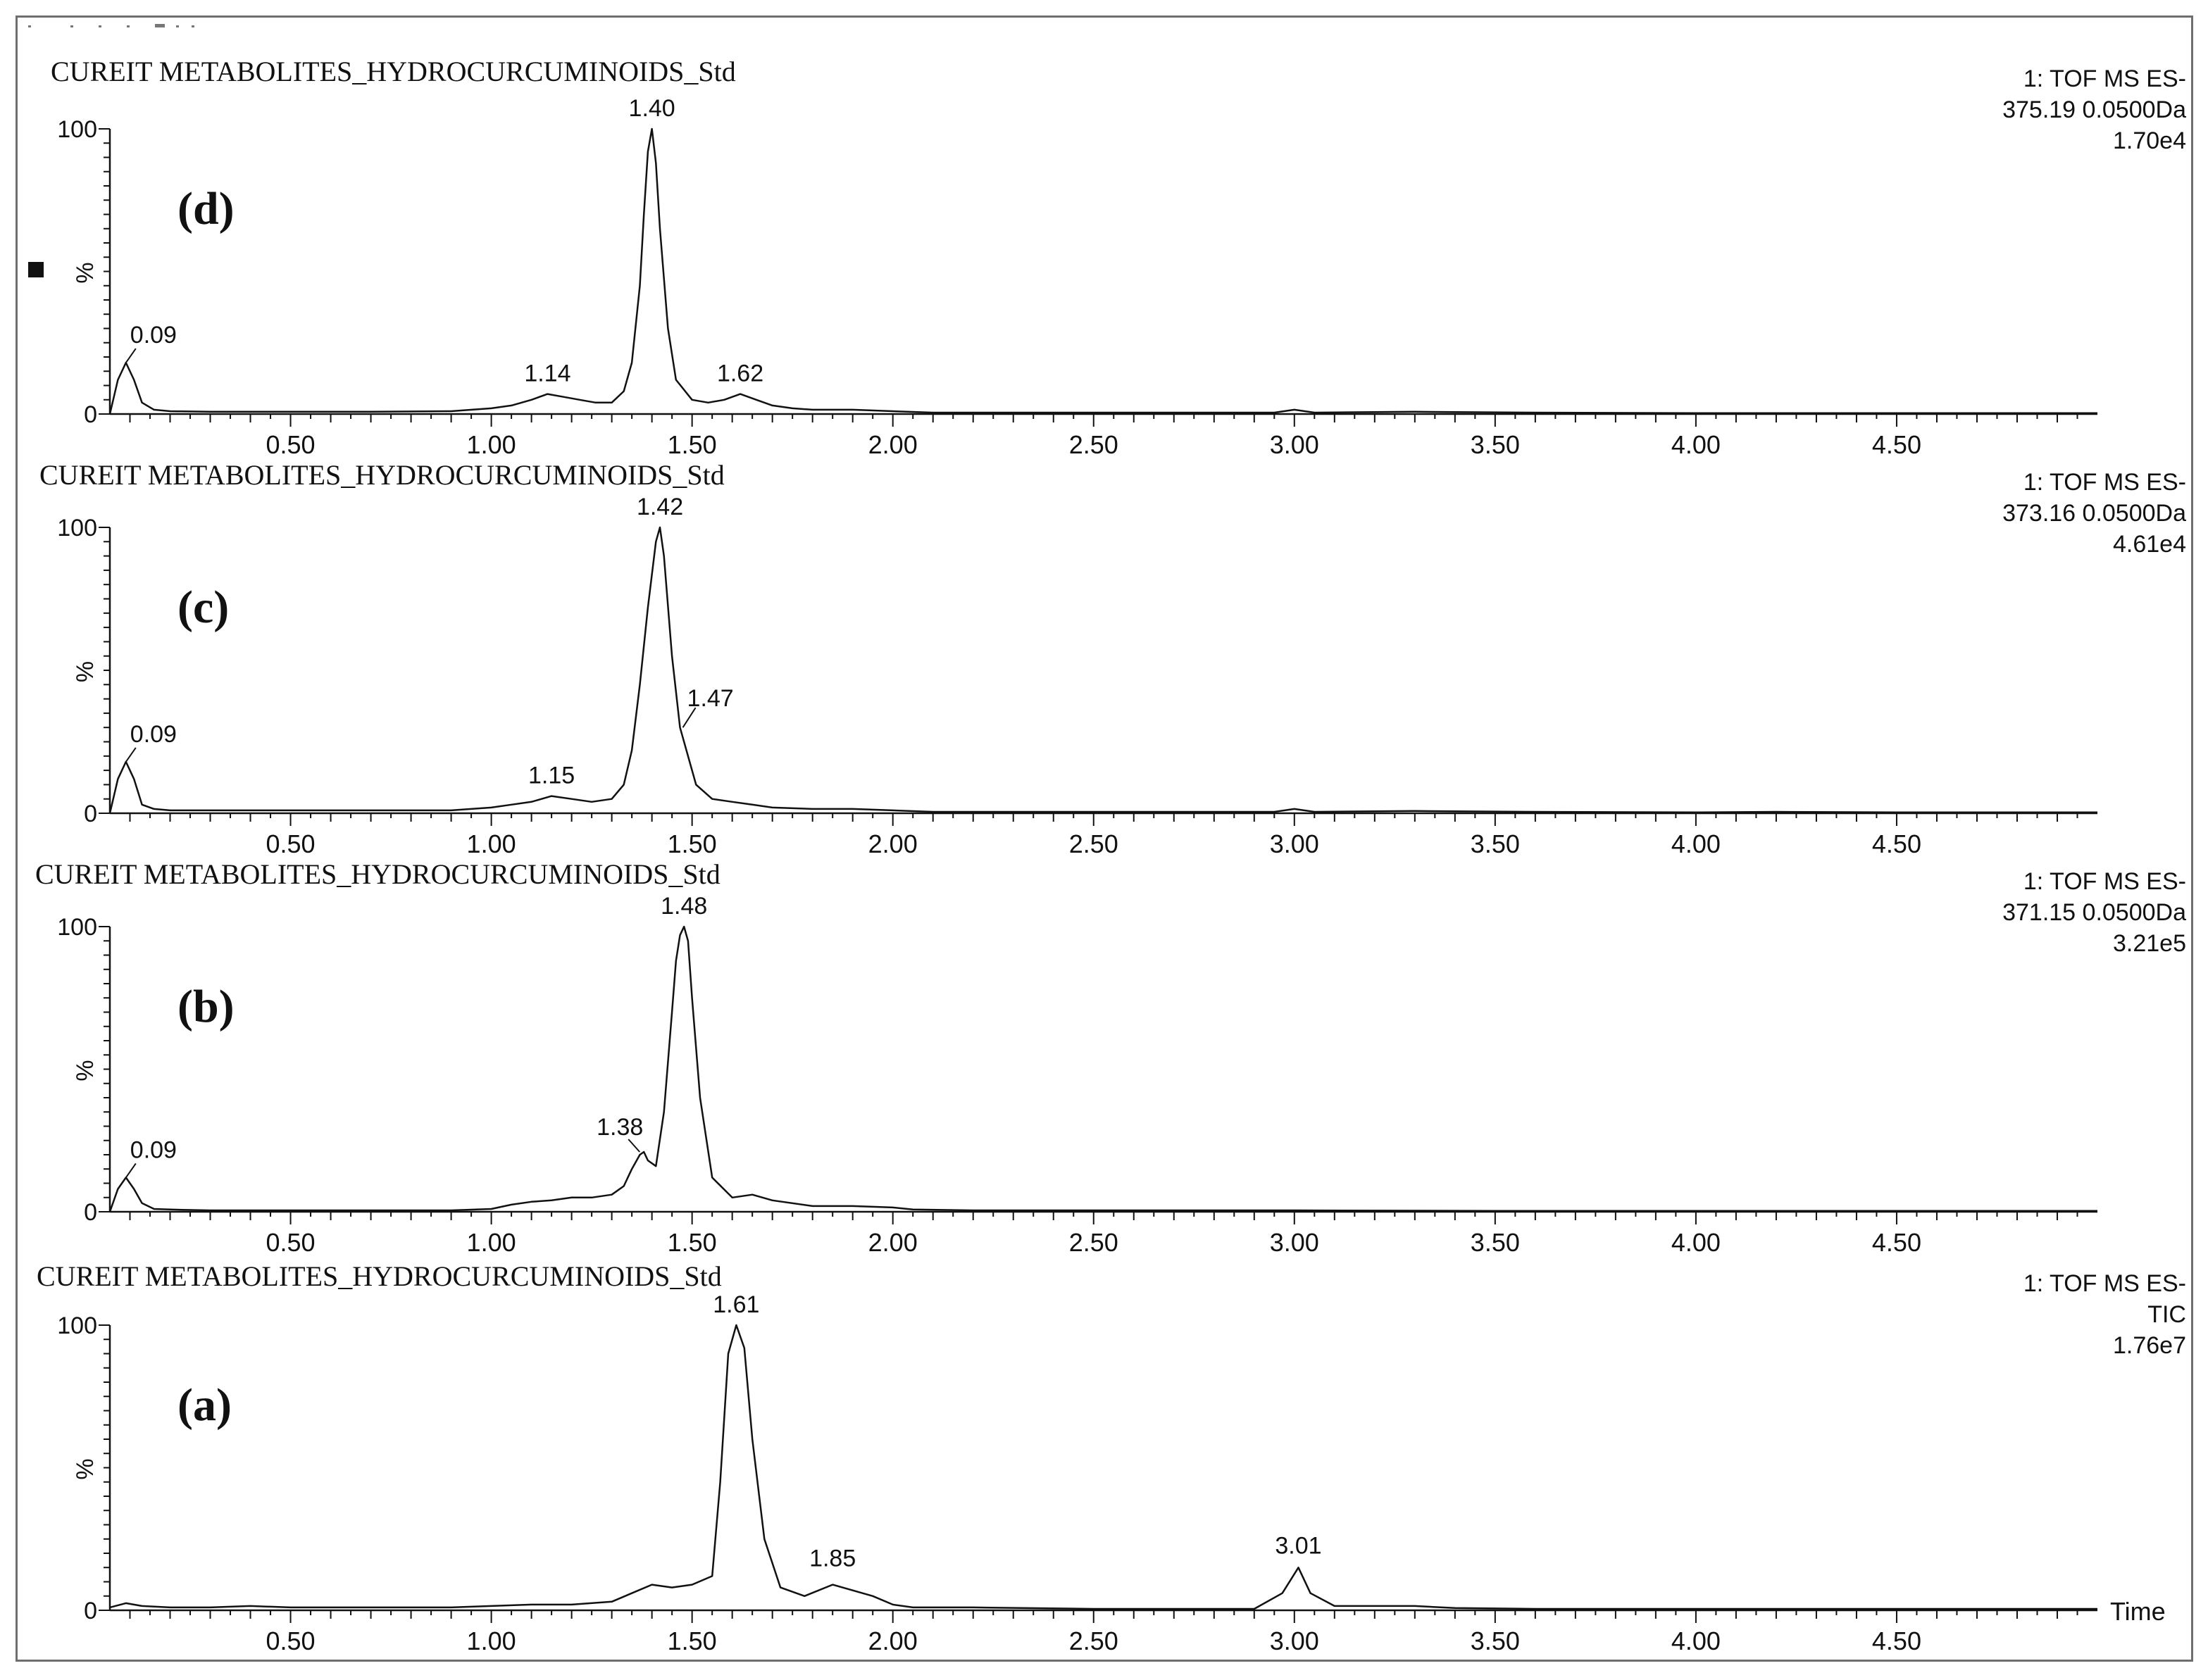 The image size is (2208, 1680). What do you see at coordinates (710, 699) in the screenshot?
I see `peak-label: 1.47` at bounding box center [710, 699].